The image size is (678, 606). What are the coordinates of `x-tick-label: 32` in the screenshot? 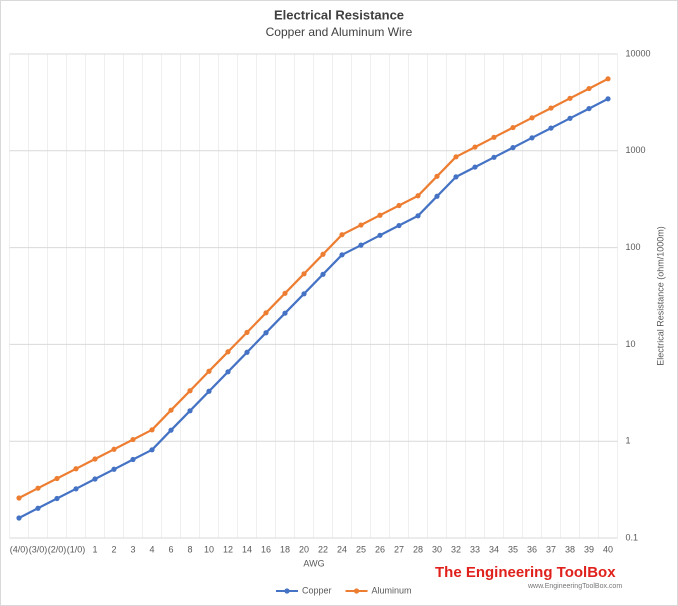 It's located at (456, 549).